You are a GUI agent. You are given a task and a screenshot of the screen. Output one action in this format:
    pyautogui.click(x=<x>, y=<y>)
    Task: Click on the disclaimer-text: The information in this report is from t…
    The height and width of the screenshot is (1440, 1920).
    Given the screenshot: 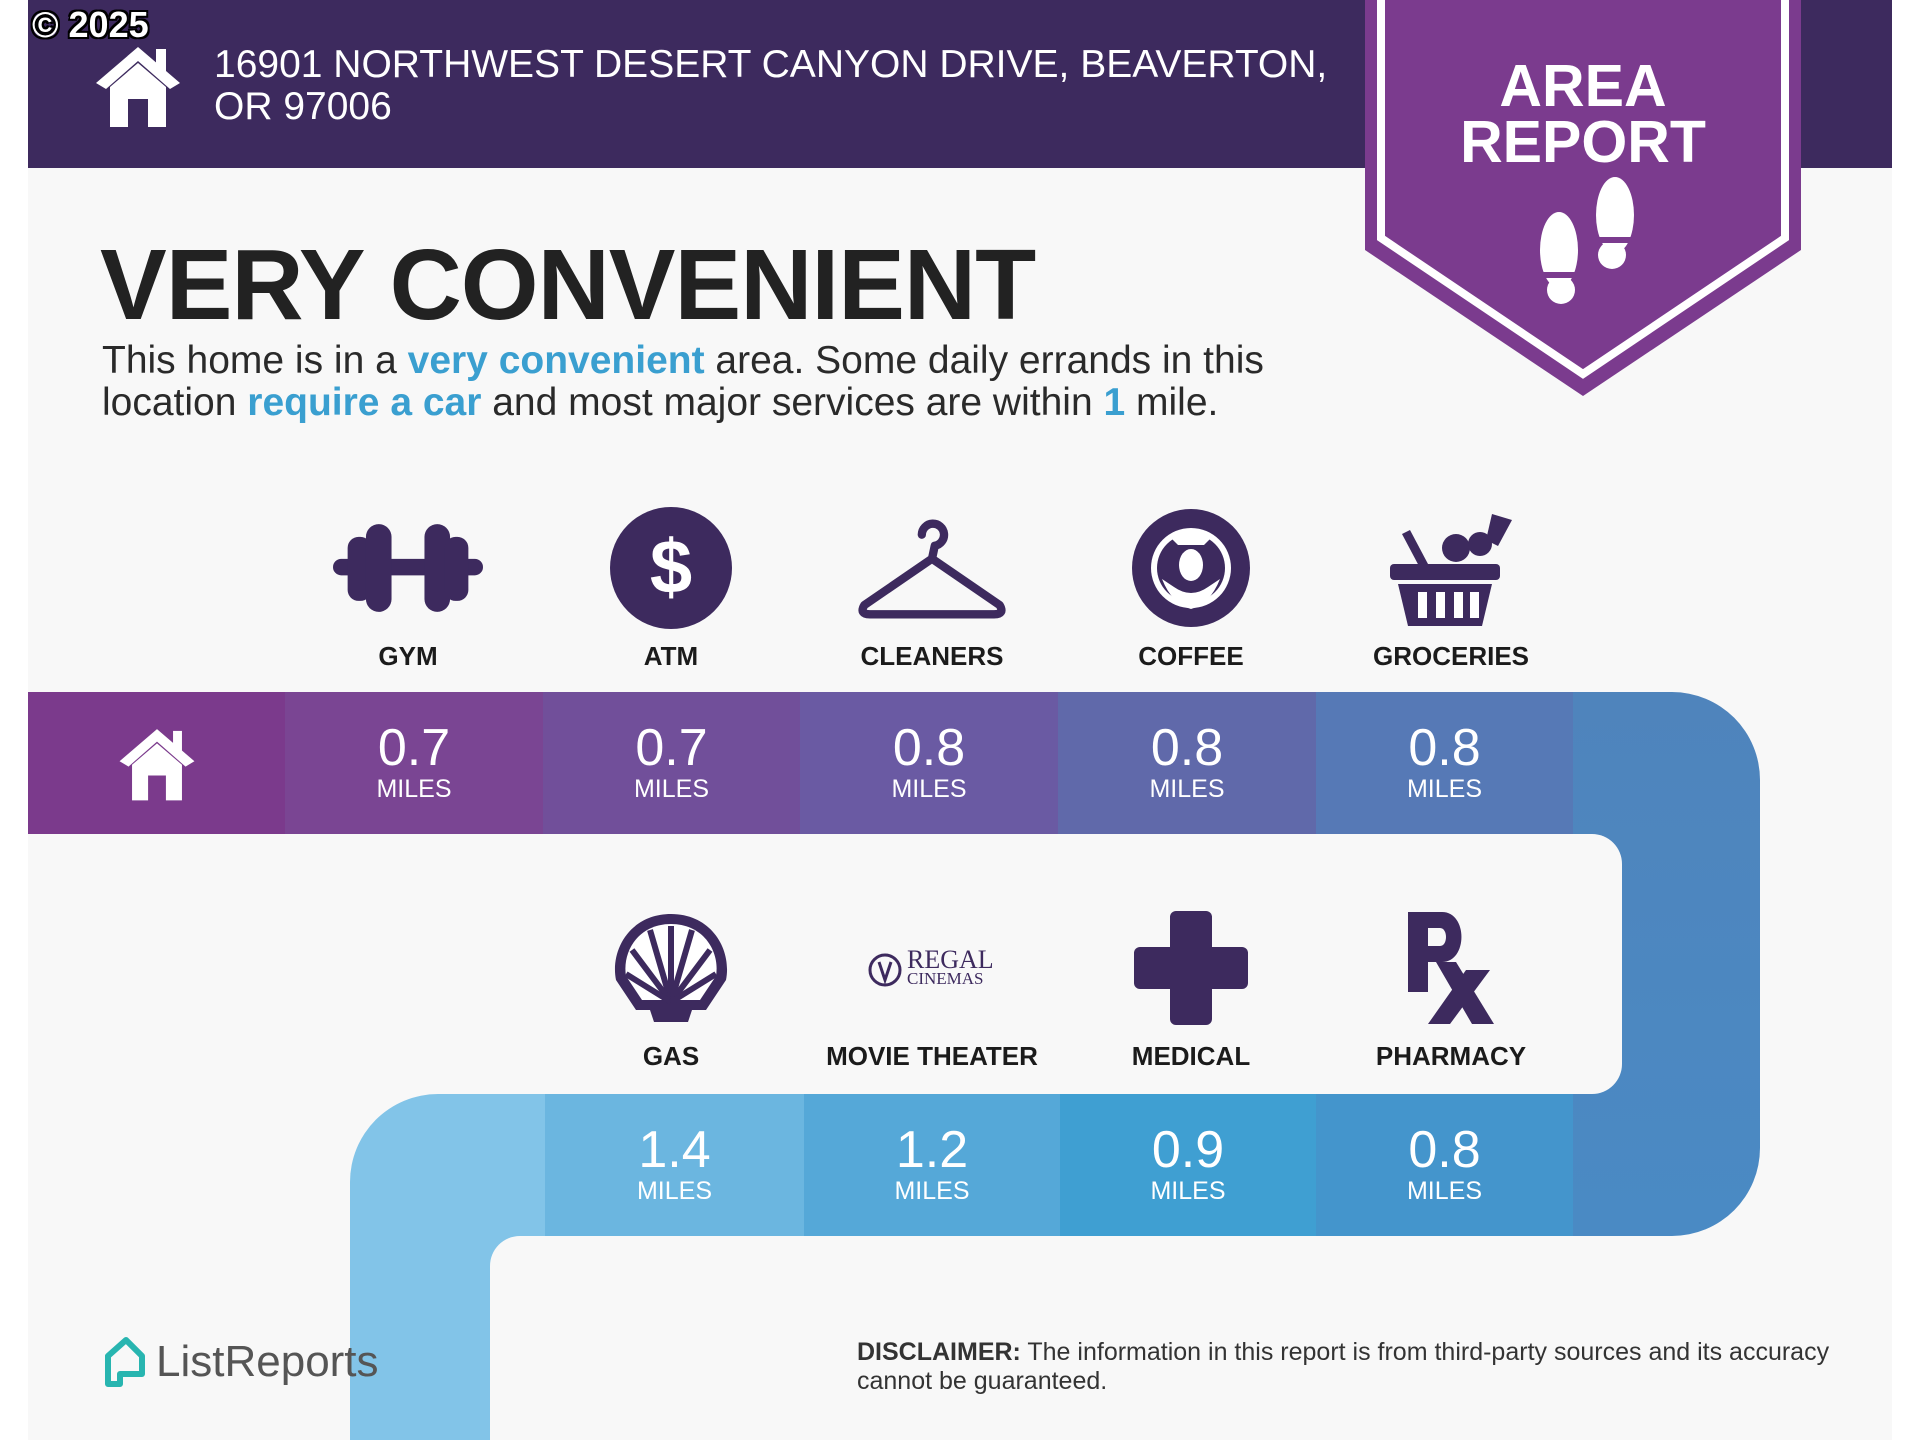 What is the action you would take?
    pyautogui.click(x=1343, y=1366)
    